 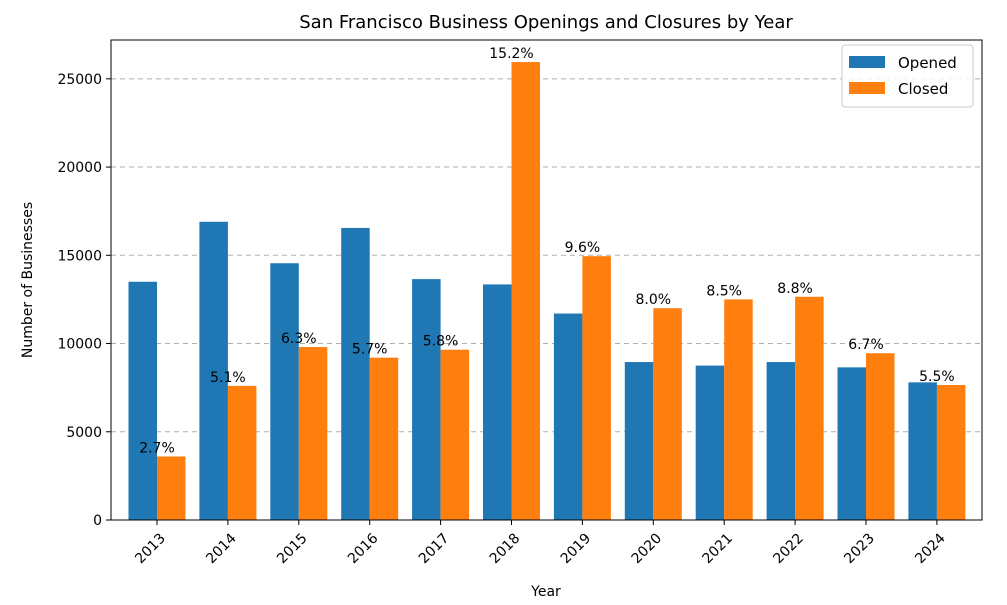 What do you see at coordinates (795, 289) in the screenshot?
I see `closure-rate-label-2022: 8.8%` at bounding box center [795, 289].